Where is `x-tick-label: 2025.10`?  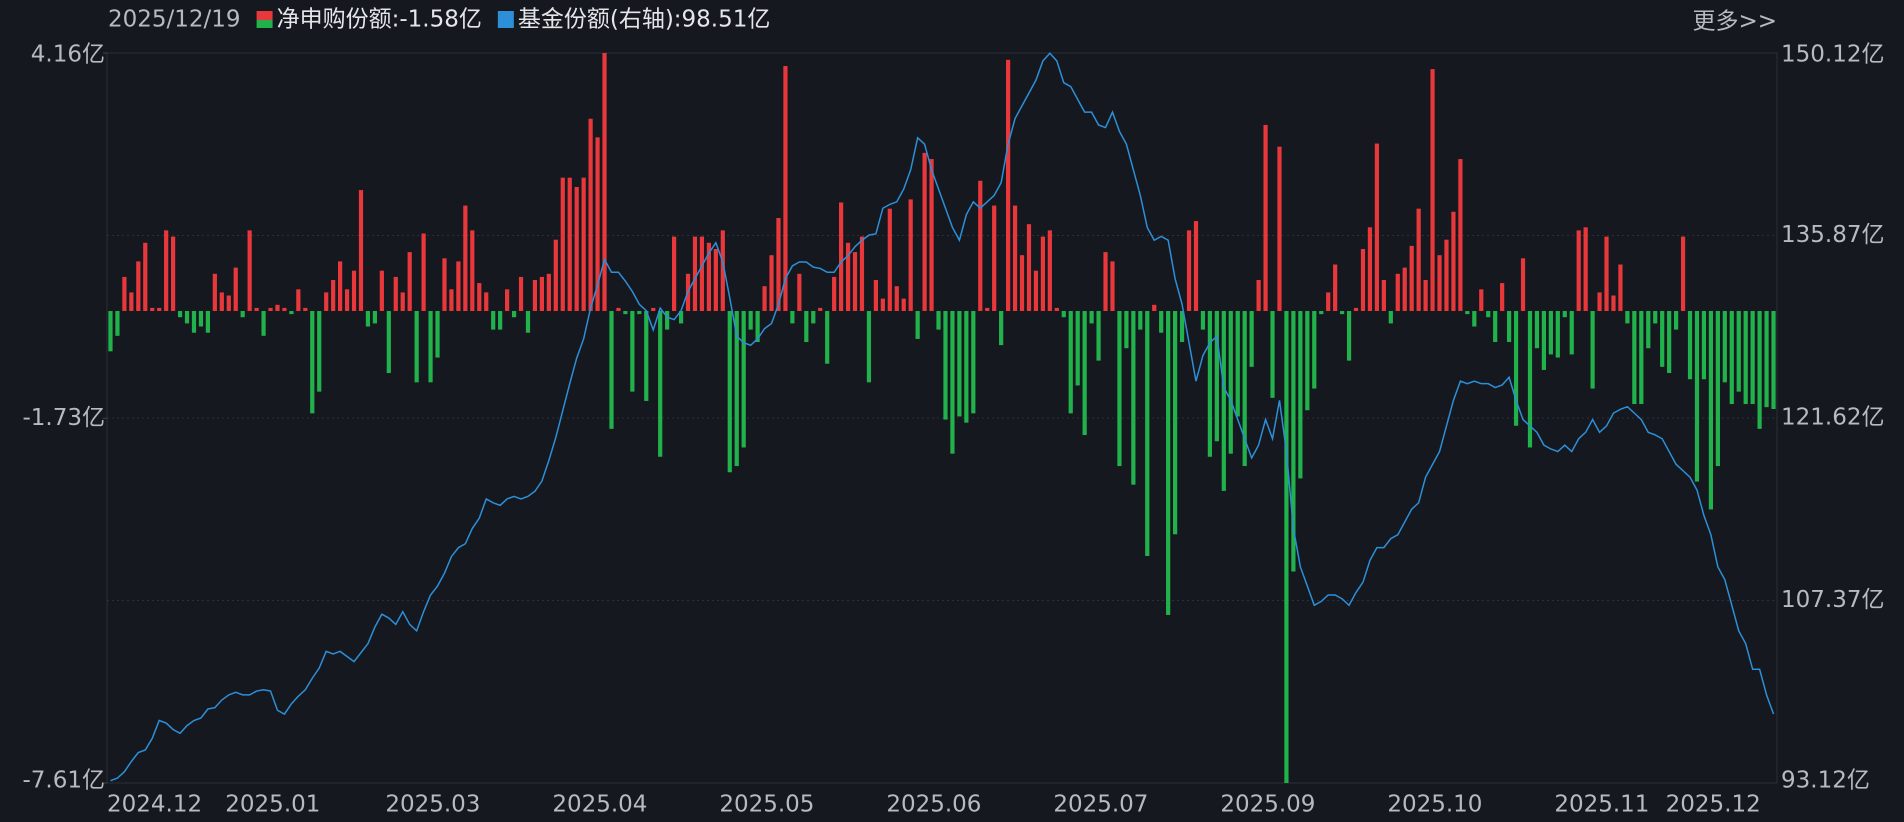
x-tick-label: 2025.10 is located at coordinates (1434, 805).